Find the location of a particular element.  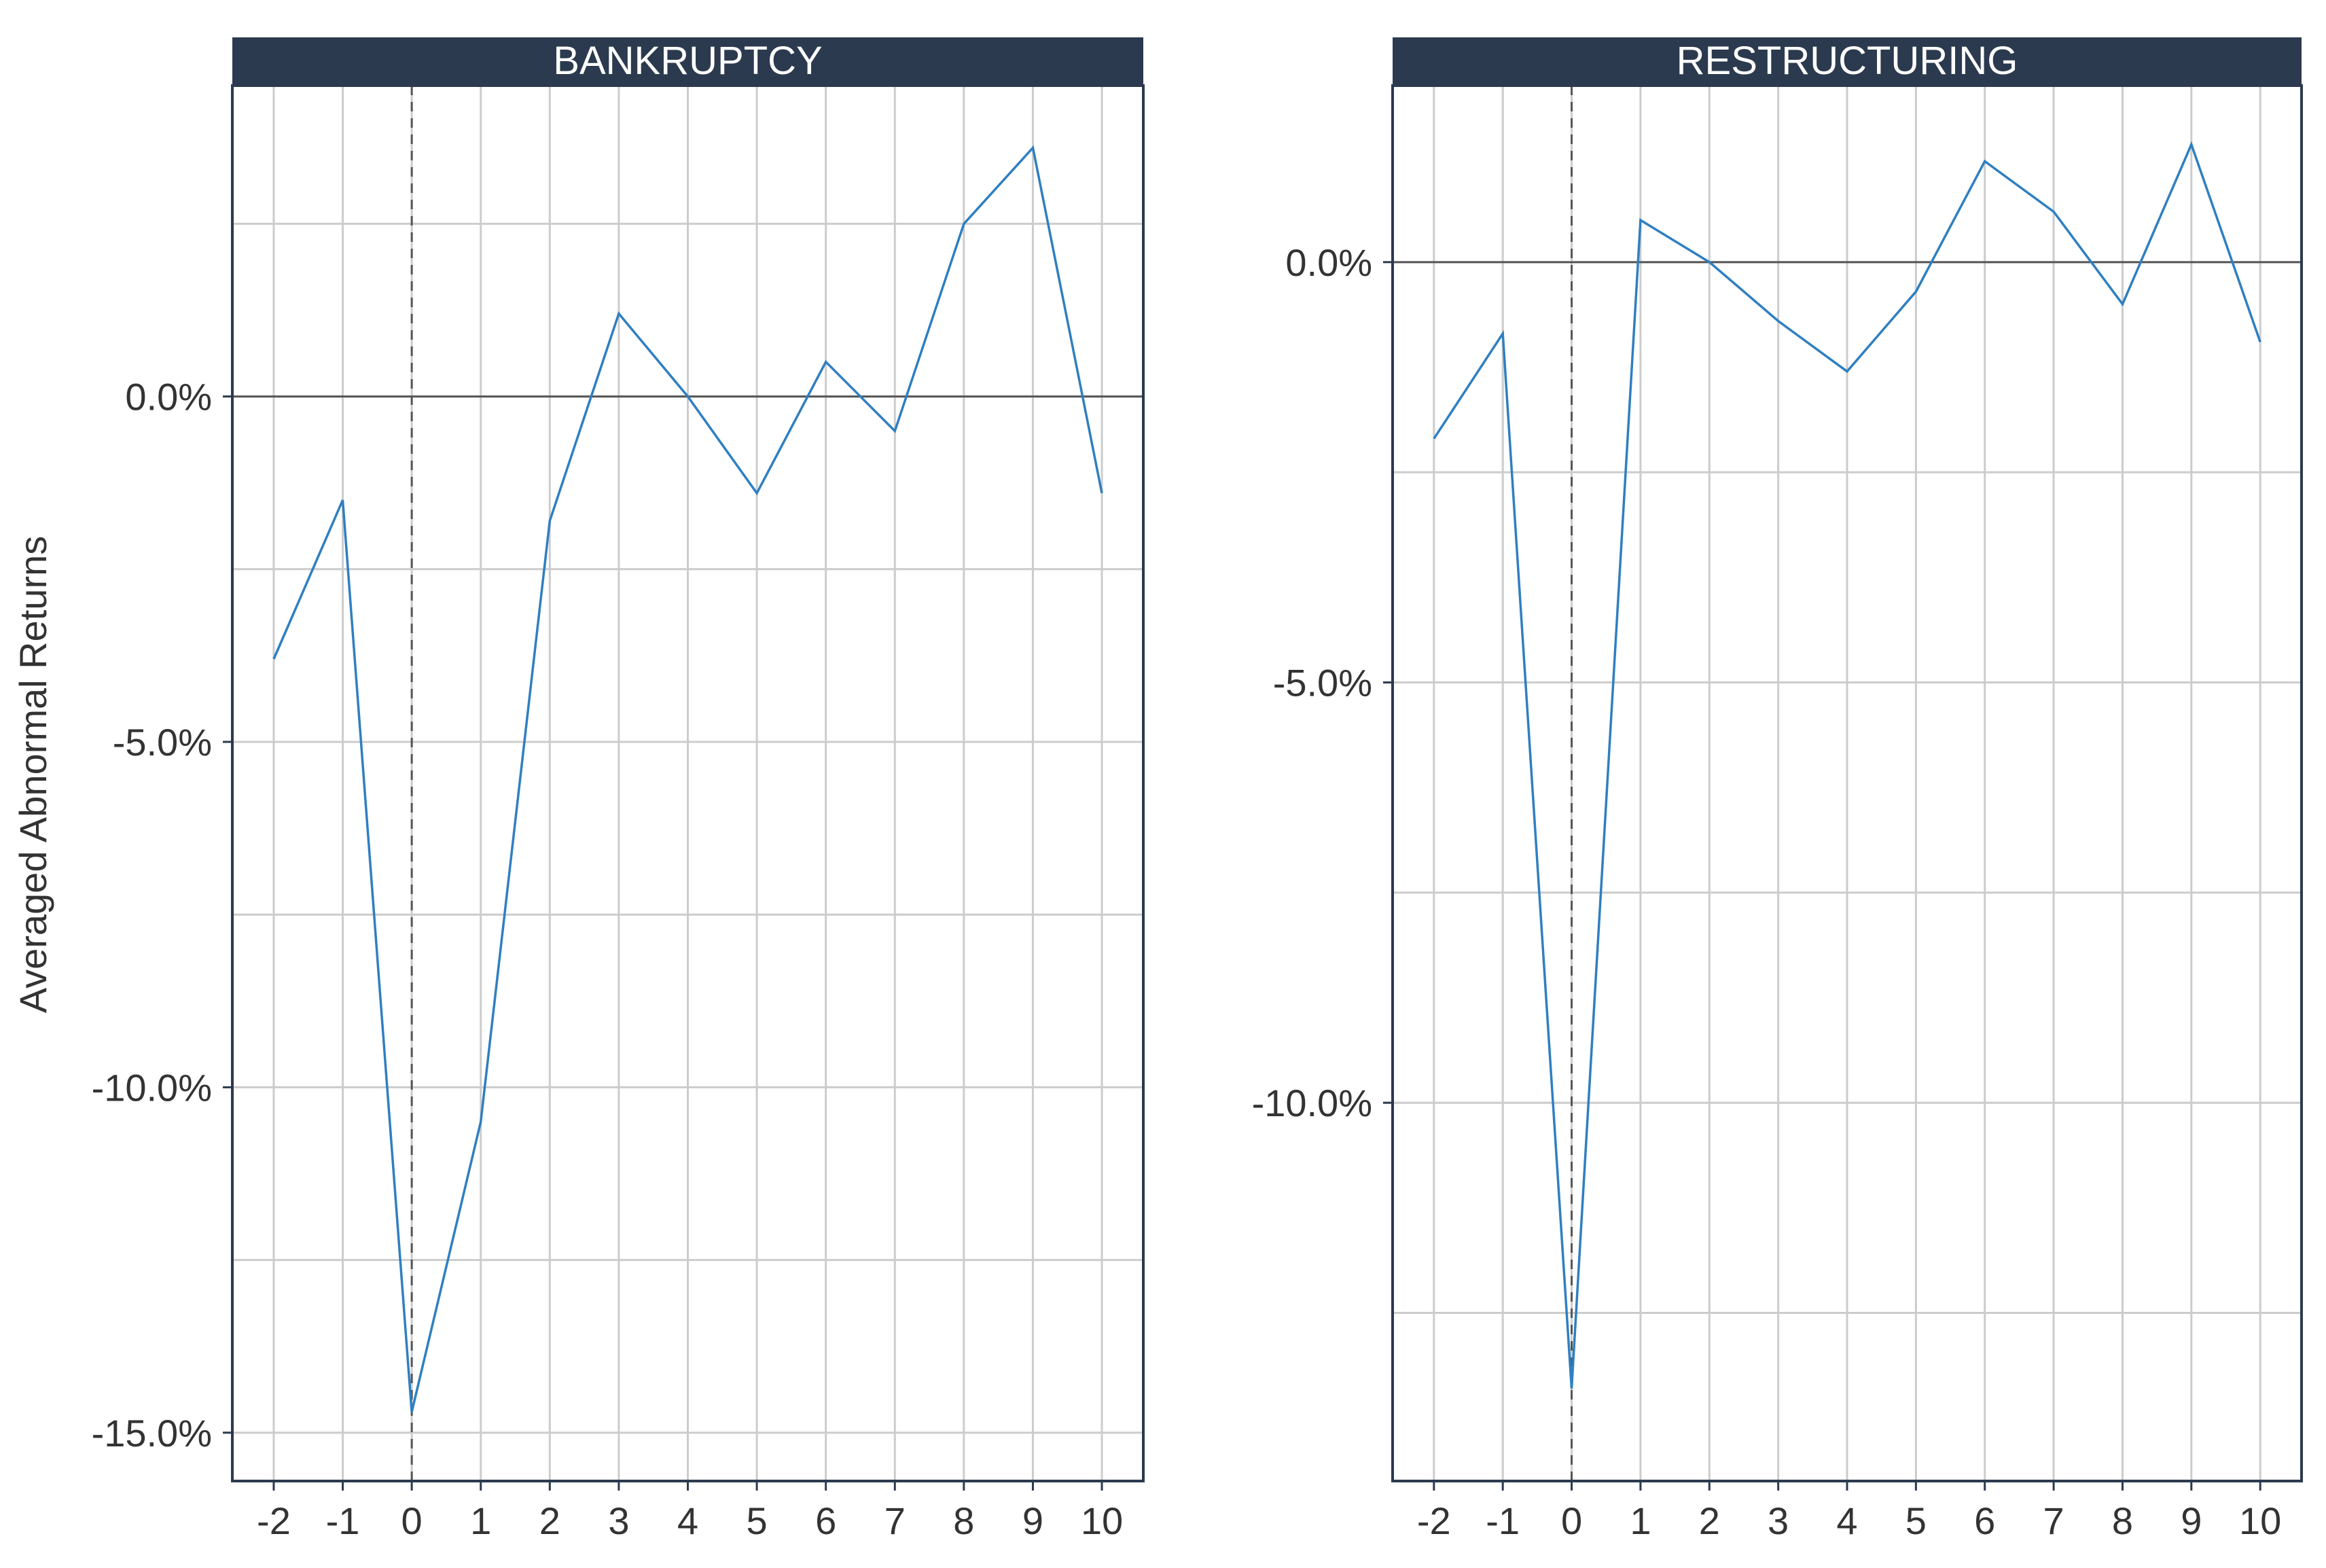

panel-1-title: BANKRUPTCY is located at coordinates (687, 61).